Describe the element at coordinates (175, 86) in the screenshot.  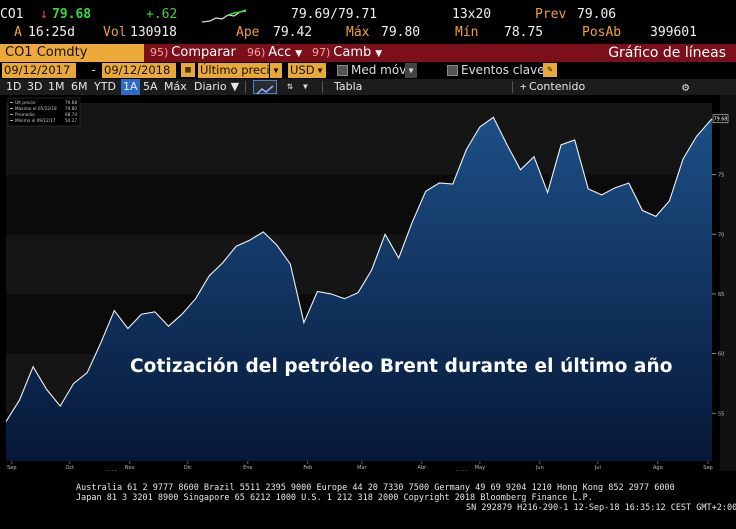
I see `range-button-máx: Máx` at that location.